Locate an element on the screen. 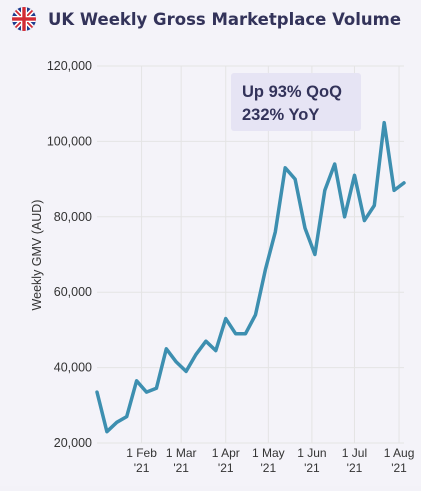 Image resolution: width=421 pixels, height=491 pixels. x-tick-label: 1 Mar is located at coordinates (181, 453).